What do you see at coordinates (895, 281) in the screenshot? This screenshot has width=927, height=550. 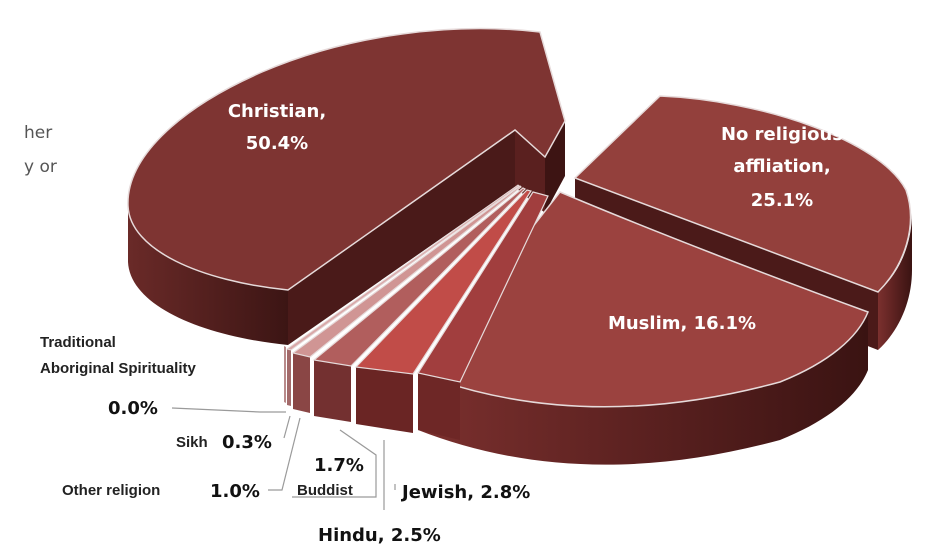 I see `slice-no-religious-side` at bounding box center [895, 281].